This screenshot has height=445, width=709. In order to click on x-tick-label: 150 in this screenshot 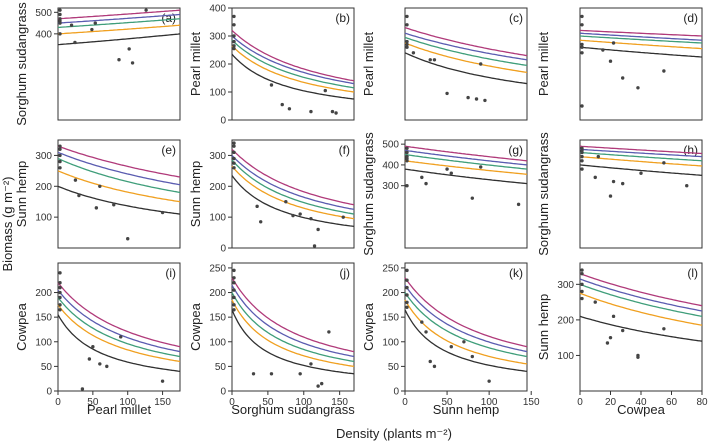, I will do `click(531, 402)`.